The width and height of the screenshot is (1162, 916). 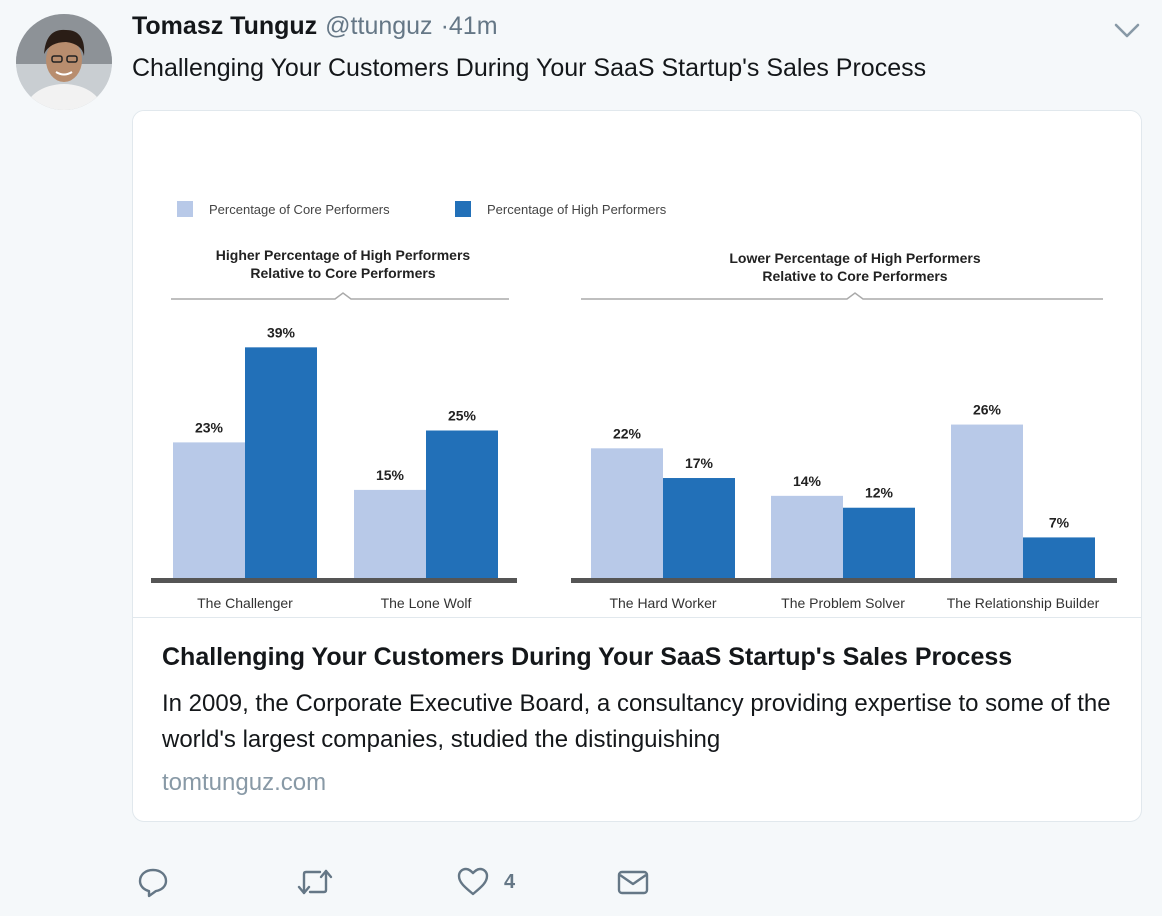 I want to click on data-label: 23%, so click(x=209, y=427).